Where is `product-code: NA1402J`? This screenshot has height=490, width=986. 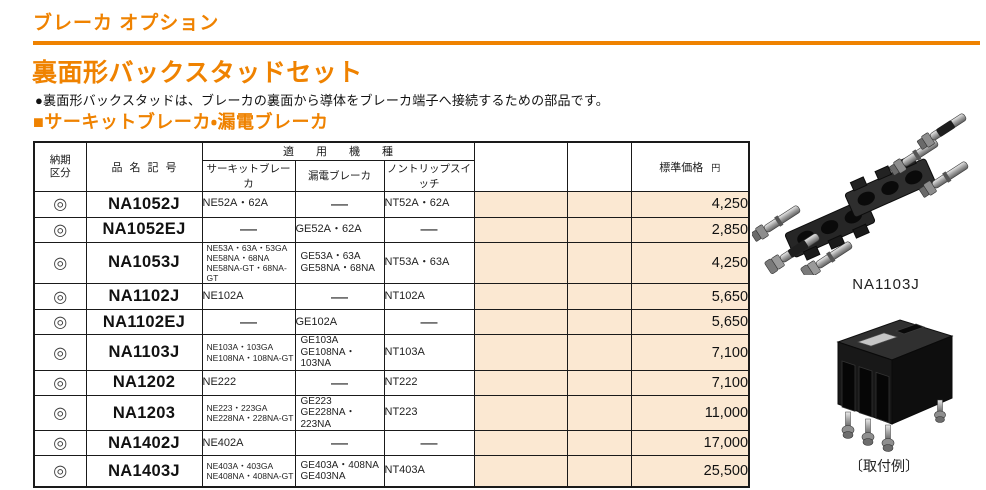 product-code: NA1402J is located at coordinates (144, 443).